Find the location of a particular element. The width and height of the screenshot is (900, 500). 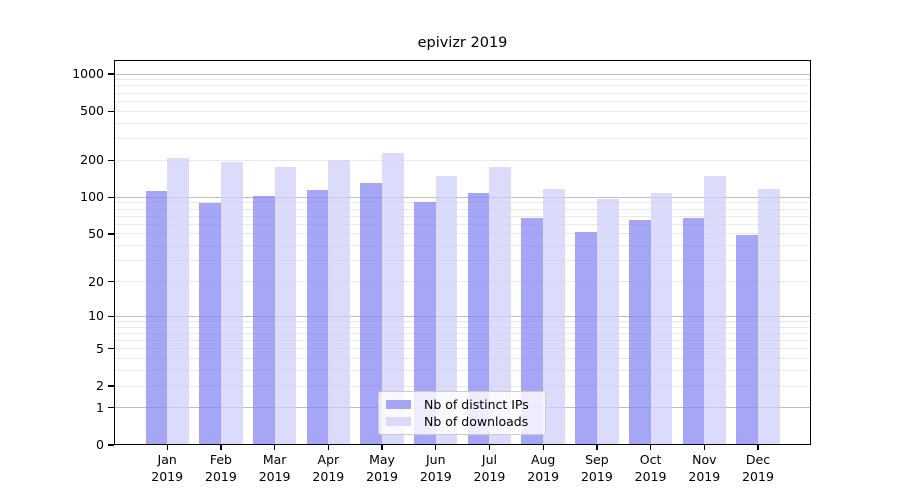

y-tick-label-20: 20 is located at coordinates (96, 281).